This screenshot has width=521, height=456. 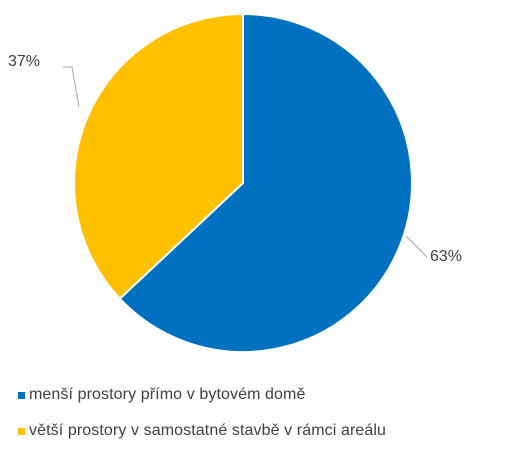 I want to click on legend-swatch-yellow, so click(x=21, y=431).